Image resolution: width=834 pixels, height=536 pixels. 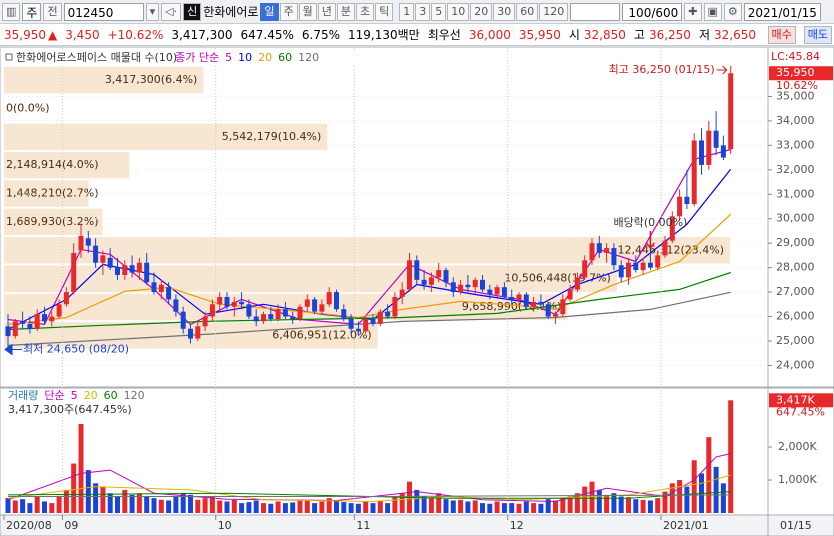 I want to click on y-tick-label: 27,000, so click(x=795, y=291).